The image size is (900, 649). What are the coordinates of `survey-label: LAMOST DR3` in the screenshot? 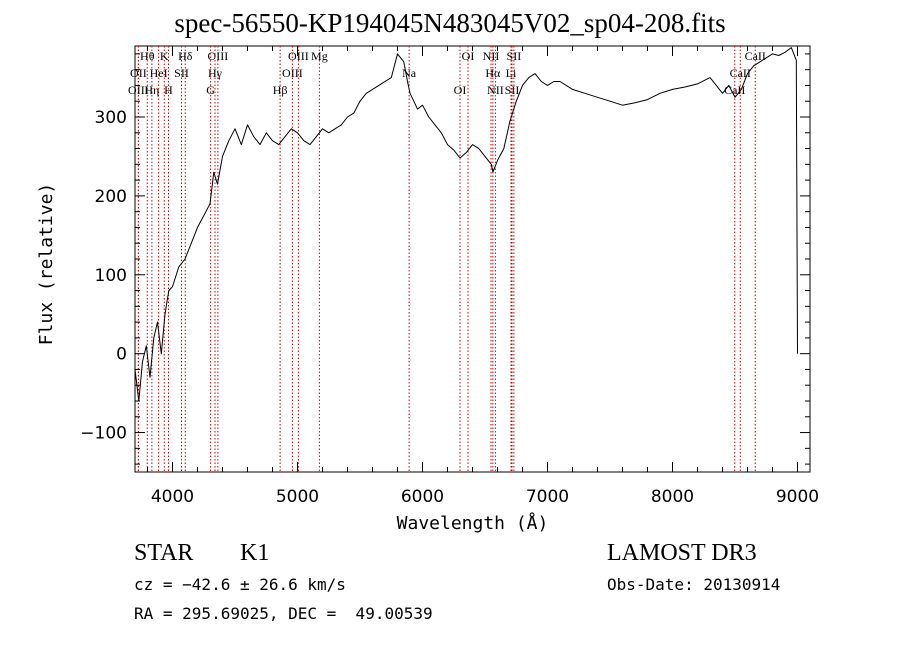 It's located at (682, 553).